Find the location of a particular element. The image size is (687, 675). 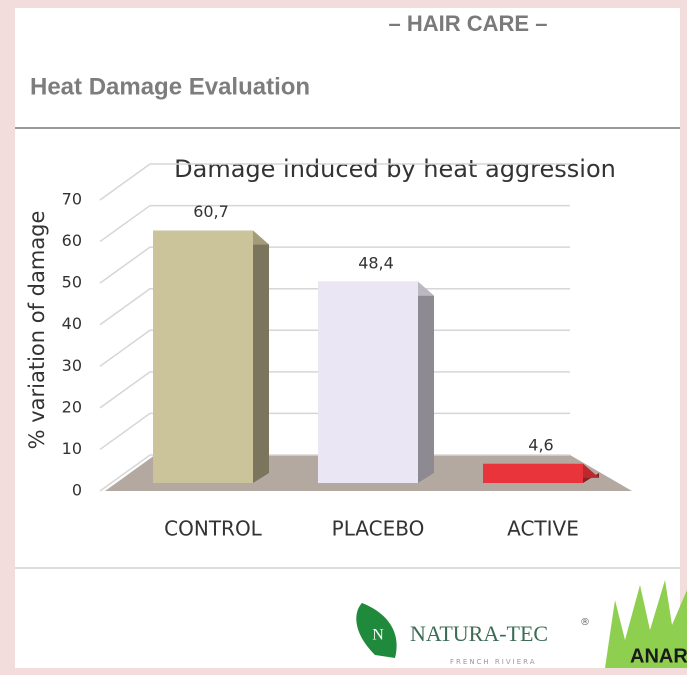

y-tick-label: 60 is located at coordinates (72, 240).